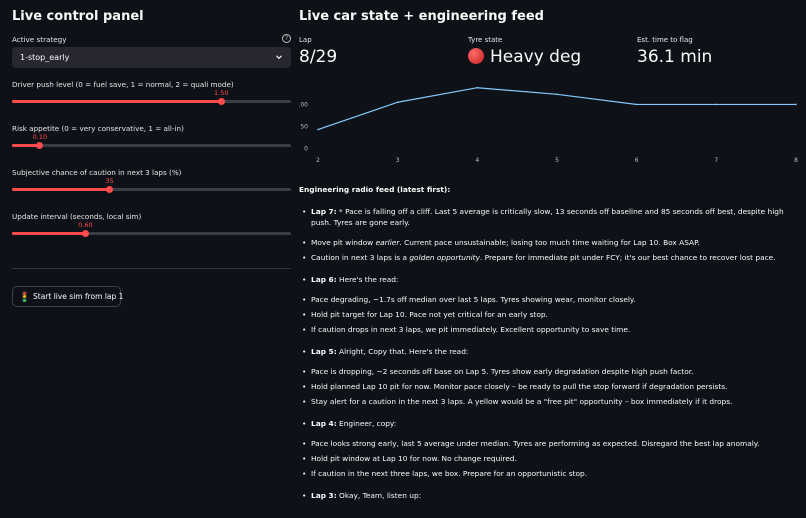 The width and height of the screenshot is (806, 518). What do you see at coordinates (221, 93) in the screenshot?
I see `slider-value: 1.50` at bounding box center [221, 93].